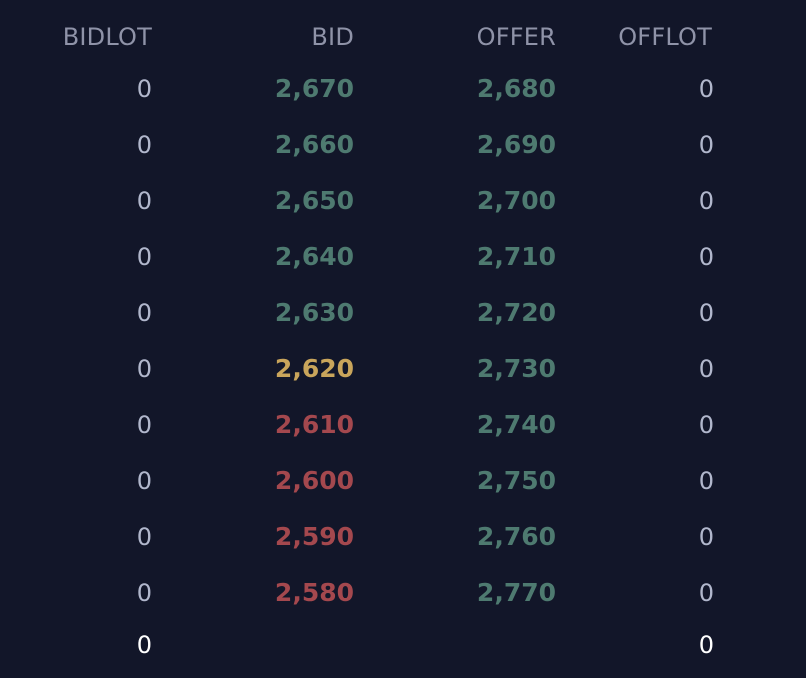  I want to click on row-offer-price: 2,730, so click(516, 368).